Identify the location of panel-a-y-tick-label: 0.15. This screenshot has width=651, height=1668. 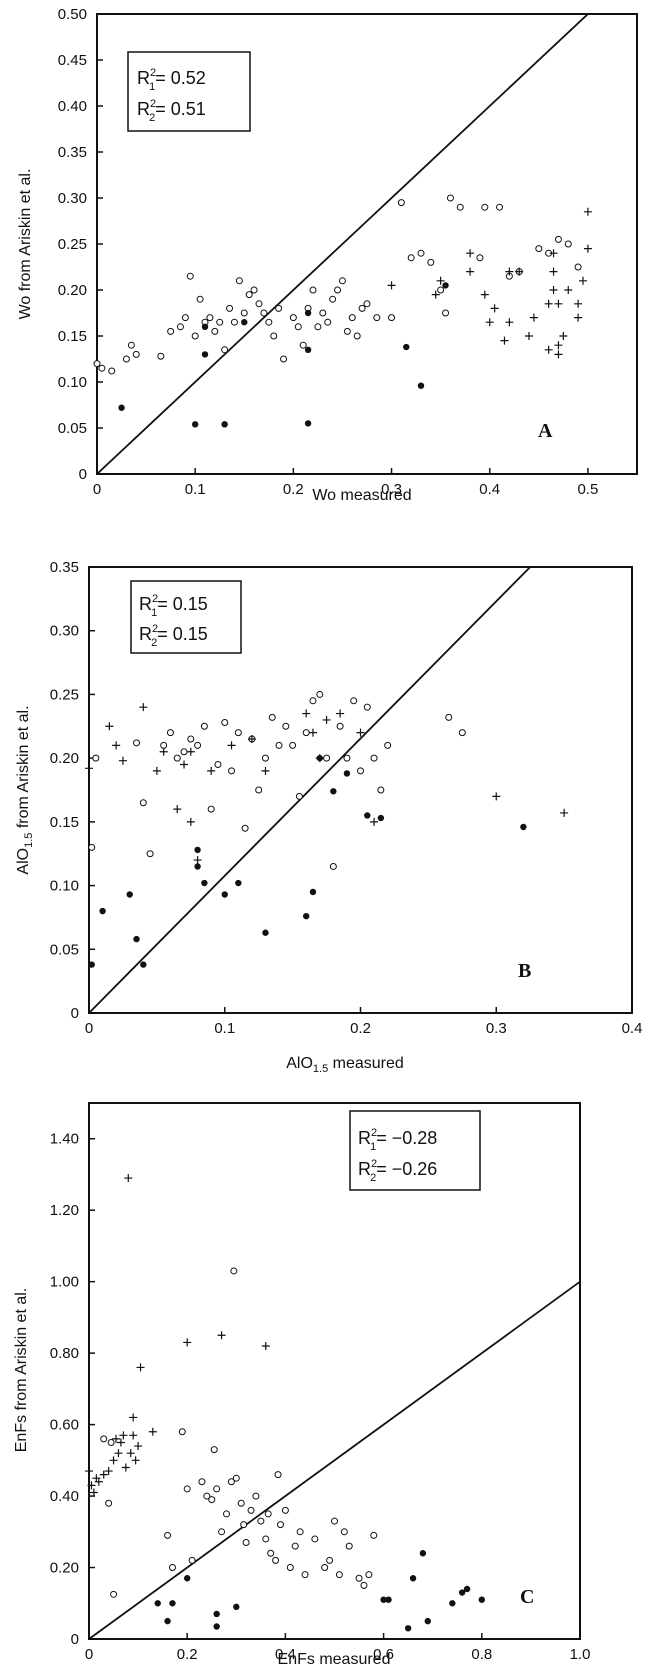
(72, 336).